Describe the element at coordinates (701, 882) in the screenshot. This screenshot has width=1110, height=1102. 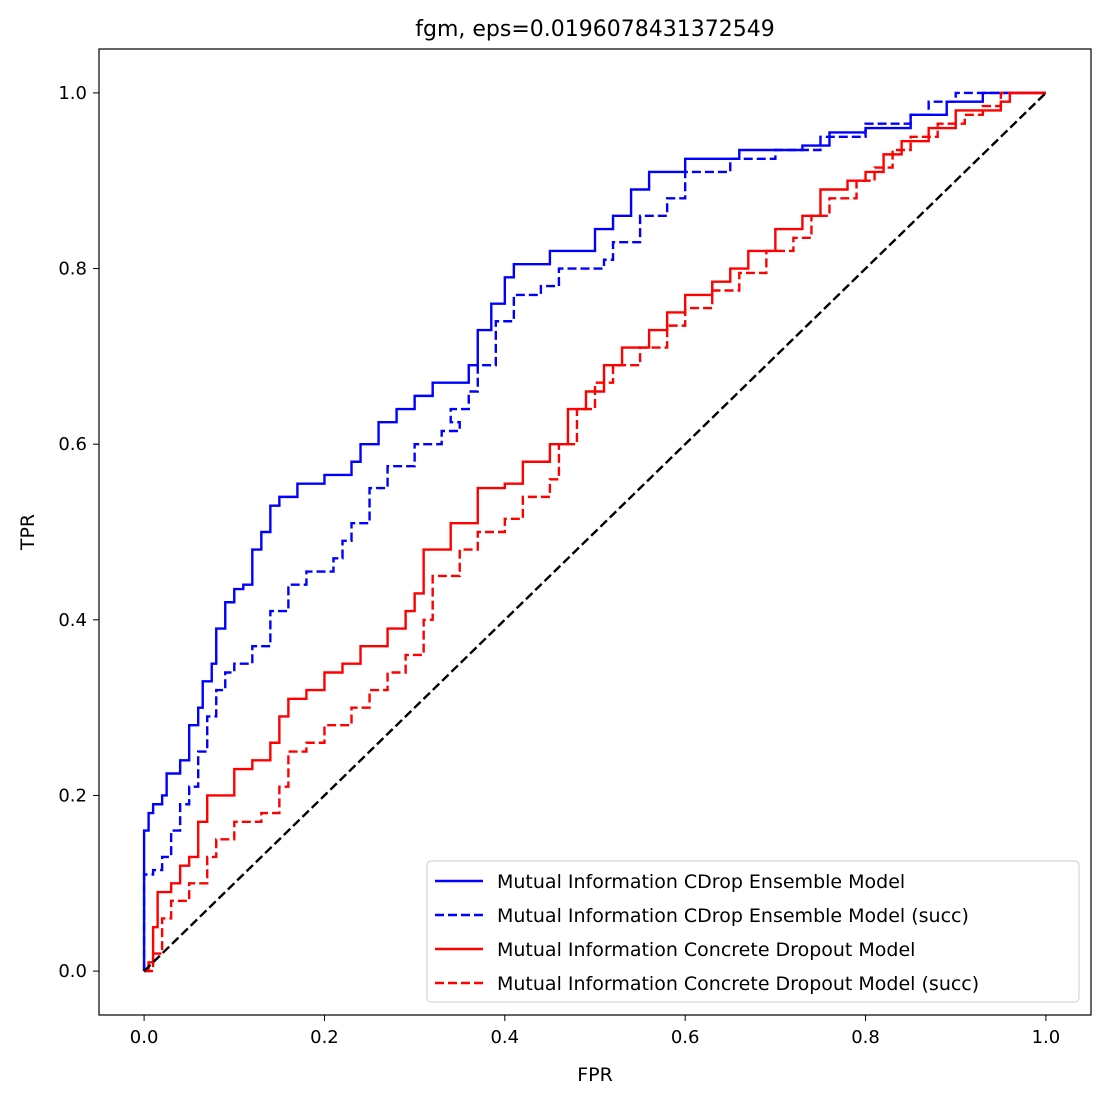
I see `legend-entry-label: Mutual Information CDrop Ensemble Model` at that location.